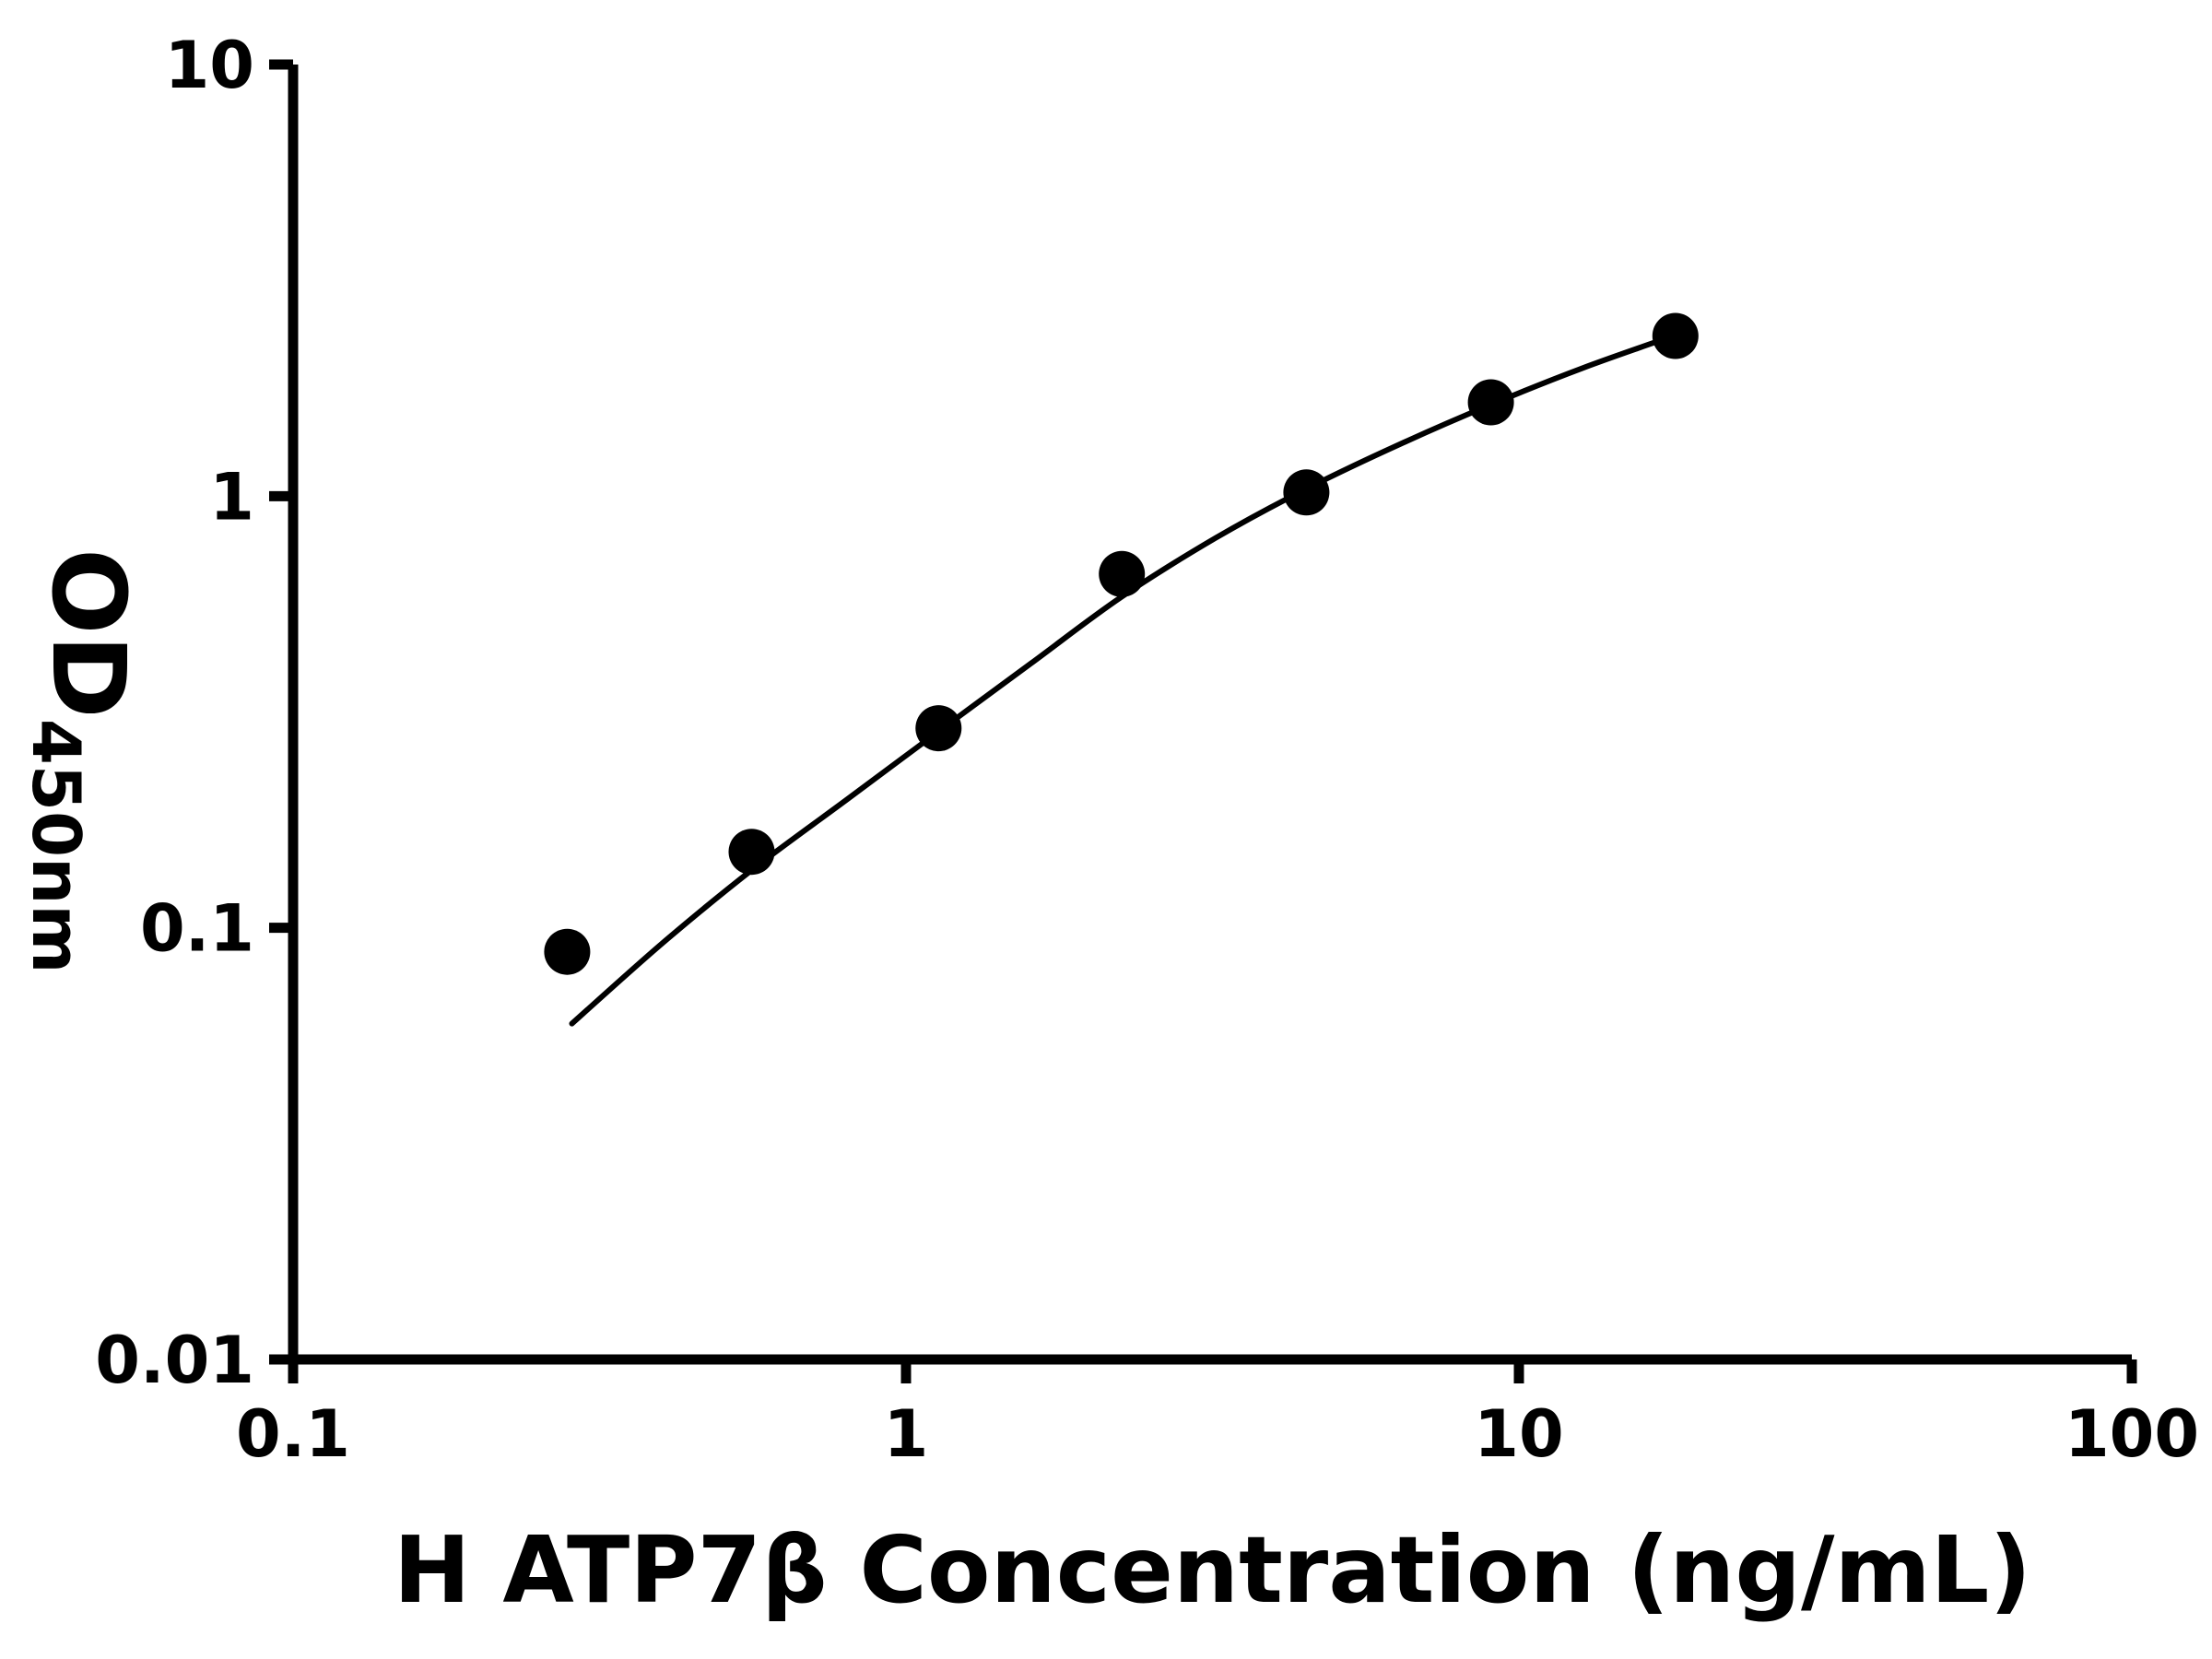  What do you see at coordinates (1518, 1434) in the screenshot?
I see `x-tick-label: 10` at bounding box center [1518, 1434].